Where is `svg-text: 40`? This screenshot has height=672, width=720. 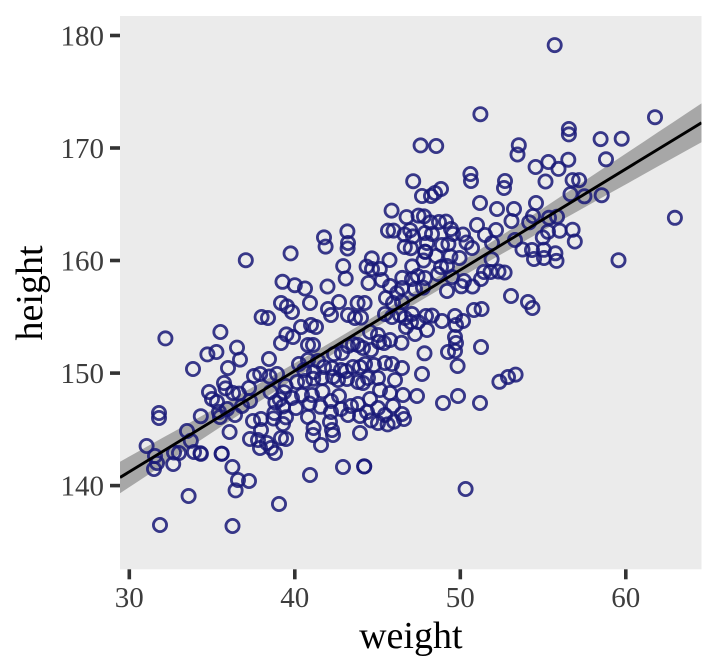 svg-text: 40 is located at coordinates (294, 598).